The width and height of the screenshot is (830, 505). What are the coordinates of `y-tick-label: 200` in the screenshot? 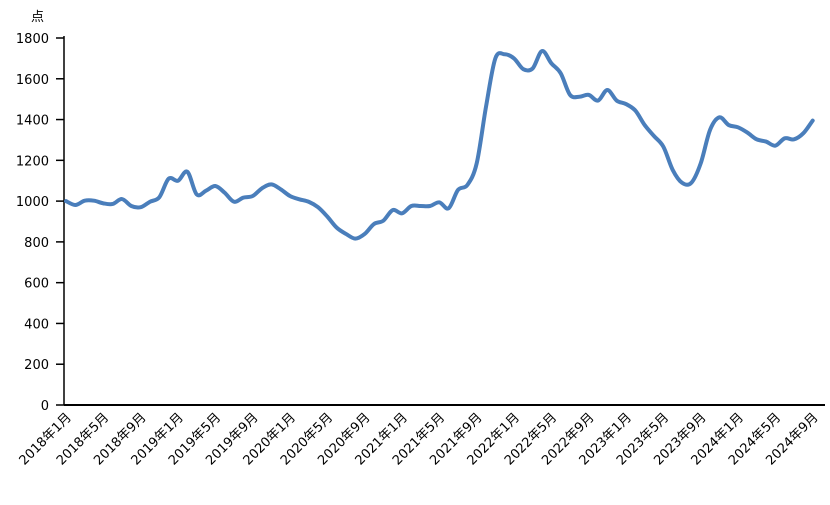 It's located at (36, 365).